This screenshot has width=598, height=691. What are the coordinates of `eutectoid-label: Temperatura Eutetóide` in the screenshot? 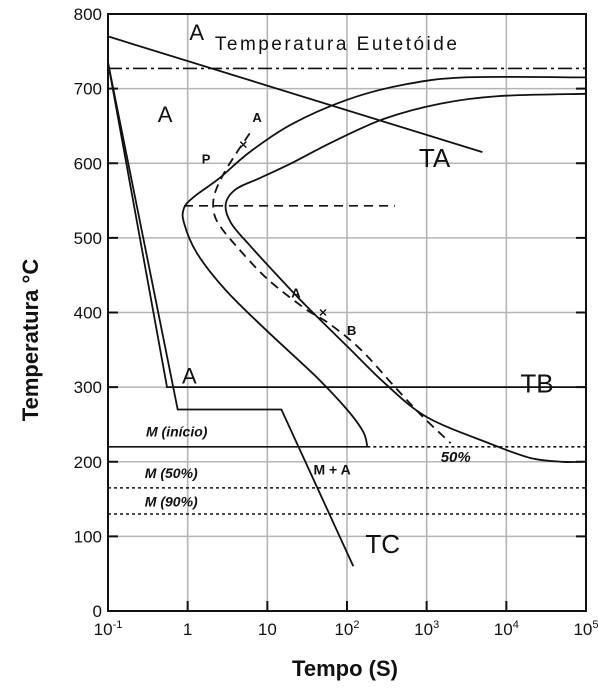 It's located at (336, 44).